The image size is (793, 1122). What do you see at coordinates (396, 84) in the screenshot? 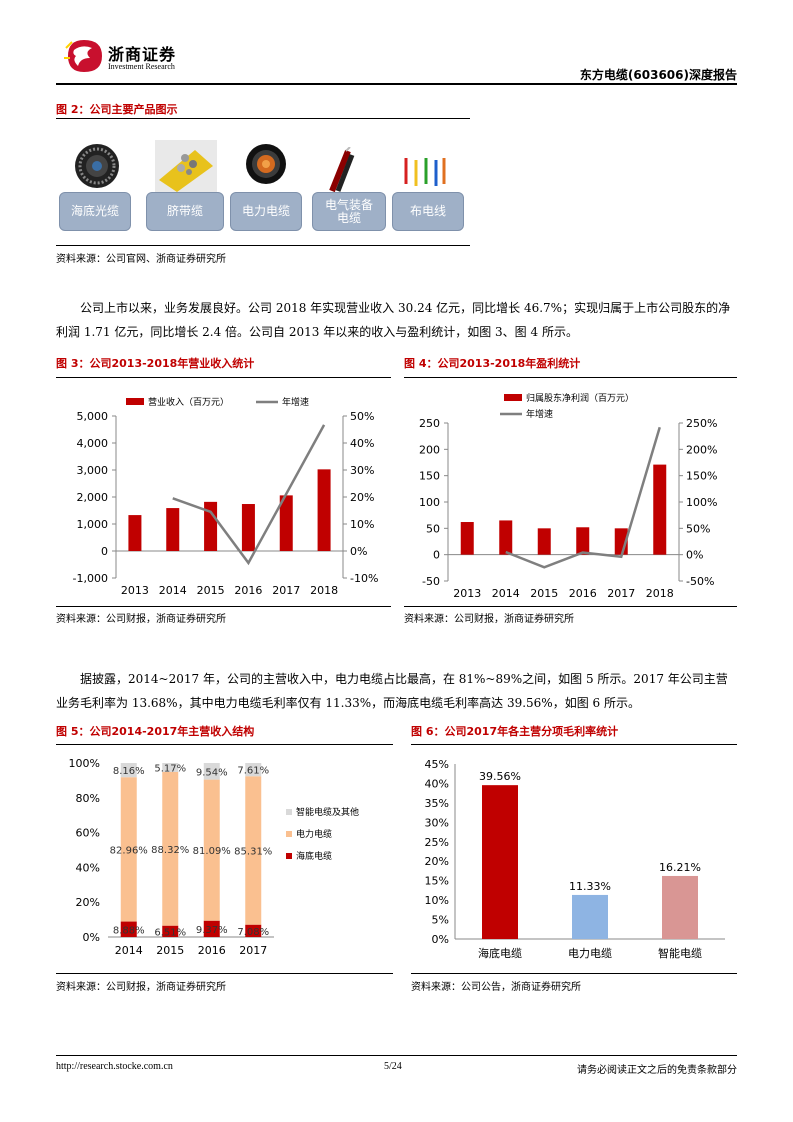
I see `header-divider` at bounding box center [396, 84].